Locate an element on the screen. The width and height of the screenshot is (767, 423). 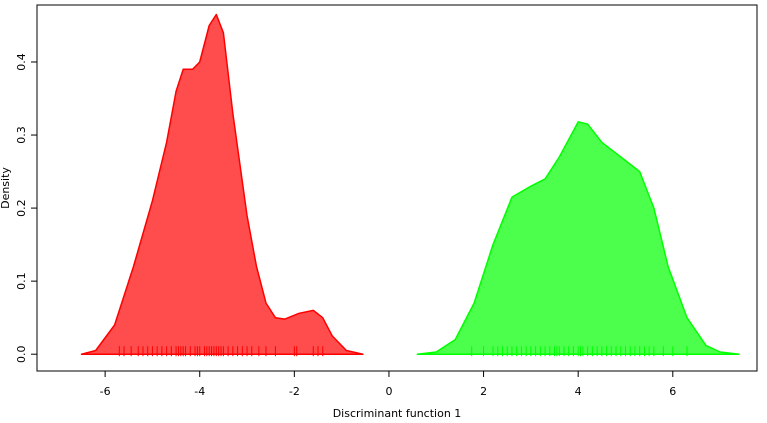
y-tick-label: 0.0 is located at coordinates (21, 354).